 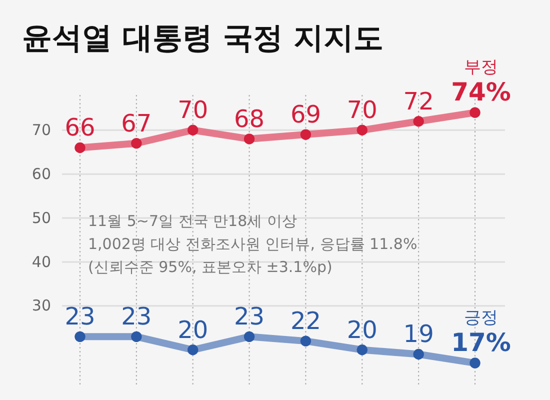 I want to click on y-tick-label: 50, so click(x=41, y=217).